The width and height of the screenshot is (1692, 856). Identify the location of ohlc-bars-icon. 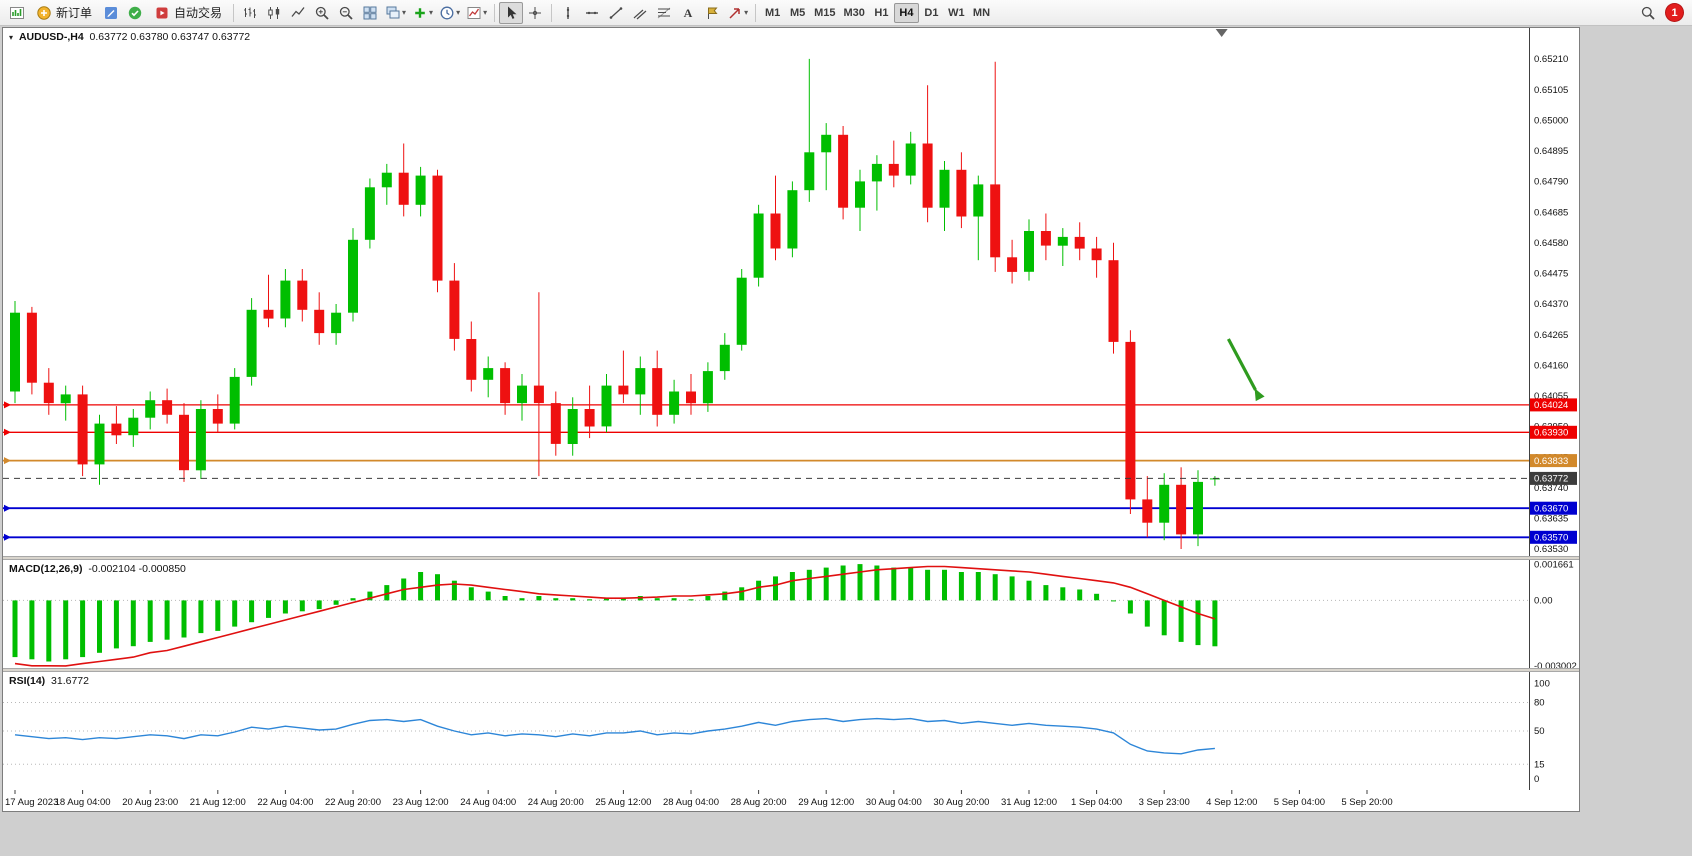
(250, 12).